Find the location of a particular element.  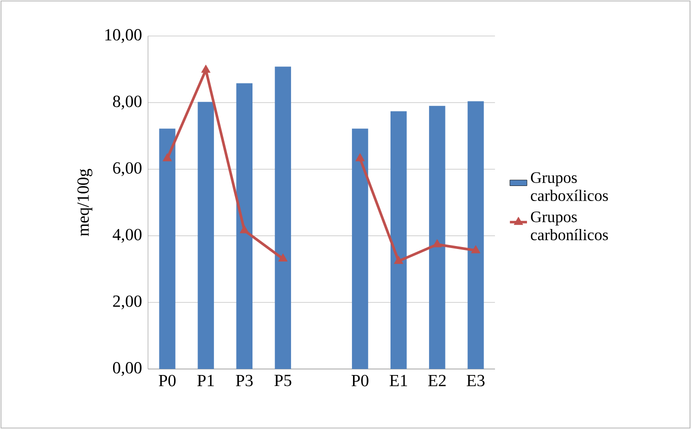

y-axis-title: meq/100g is located at coordinates (84, 202).